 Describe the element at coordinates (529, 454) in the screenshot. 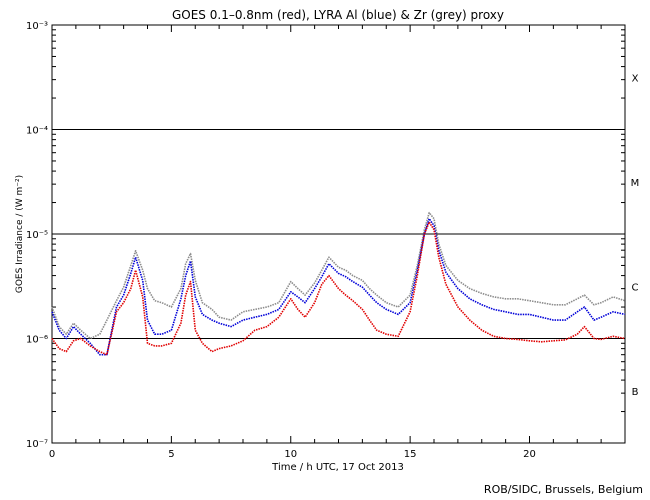

I see `x-tick-label: 20` at that location.